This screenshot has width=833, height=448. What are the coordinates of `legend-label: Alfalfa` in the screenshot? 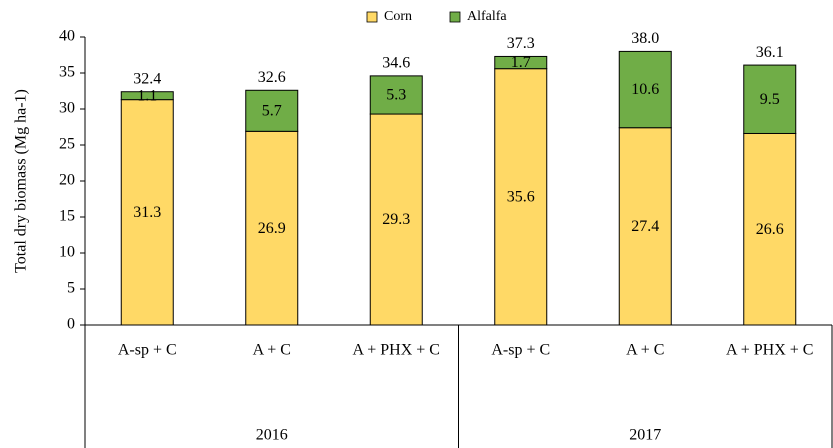 It's located at (487, 16).